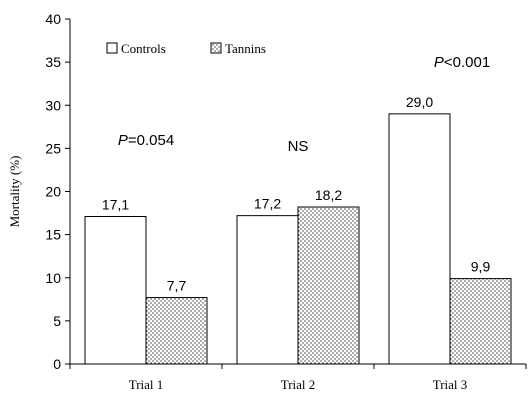  I want to click on annotation-trial-3: P<0.001, so click(462, 62).